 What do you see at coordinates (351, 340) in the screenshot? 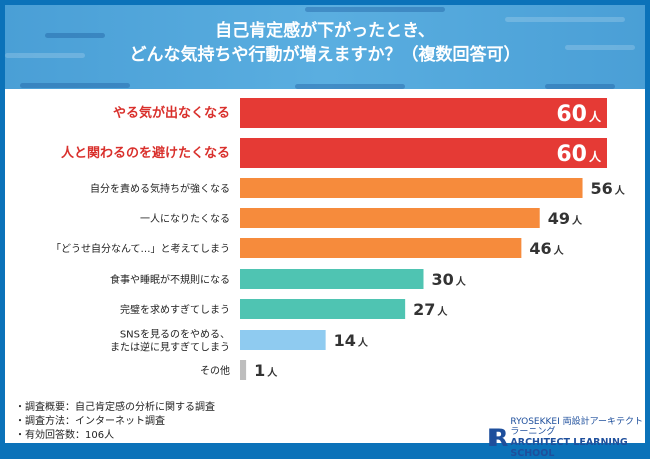
I see `data-label: 14 人` at bounding box center [351, 340].